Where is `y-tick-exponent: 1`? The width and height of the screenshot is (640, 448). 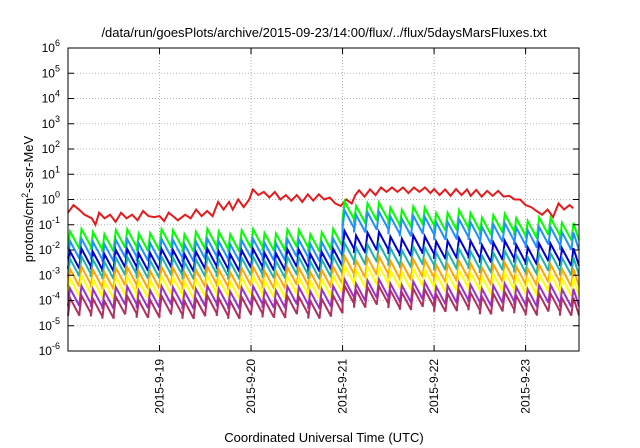
y-tick-exponent: 1 is located at coordinates (57, 169).